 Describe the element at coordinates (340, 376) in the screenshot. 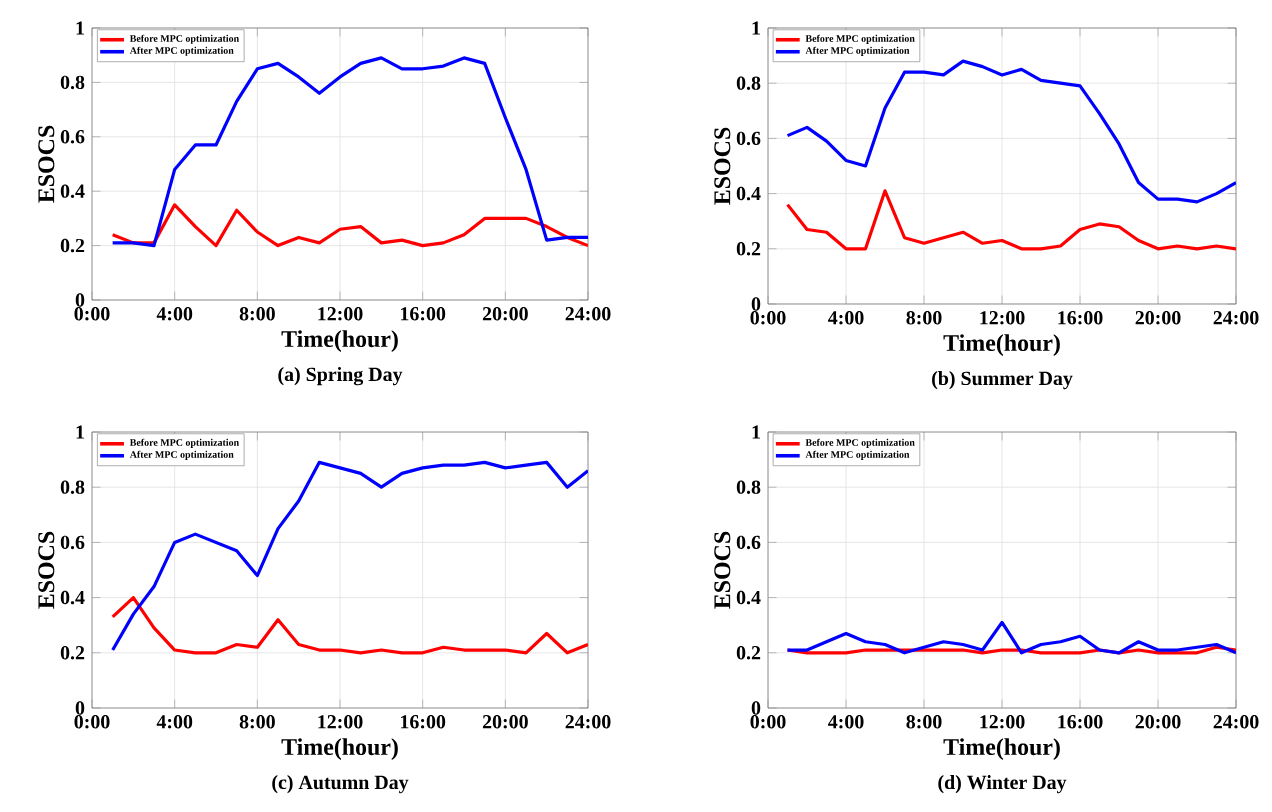

I see `text: (a) Spring Day` at that location.